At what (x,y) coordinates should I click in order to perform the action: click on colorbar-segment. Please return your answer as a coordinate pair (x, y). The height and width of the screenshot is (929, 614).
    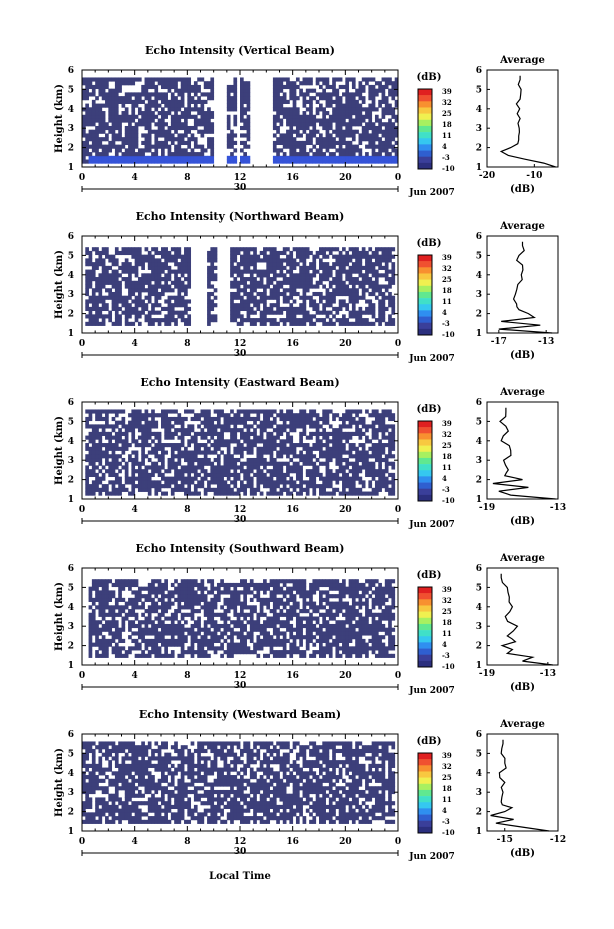
    Looking at the image, I should click on (425, 92).